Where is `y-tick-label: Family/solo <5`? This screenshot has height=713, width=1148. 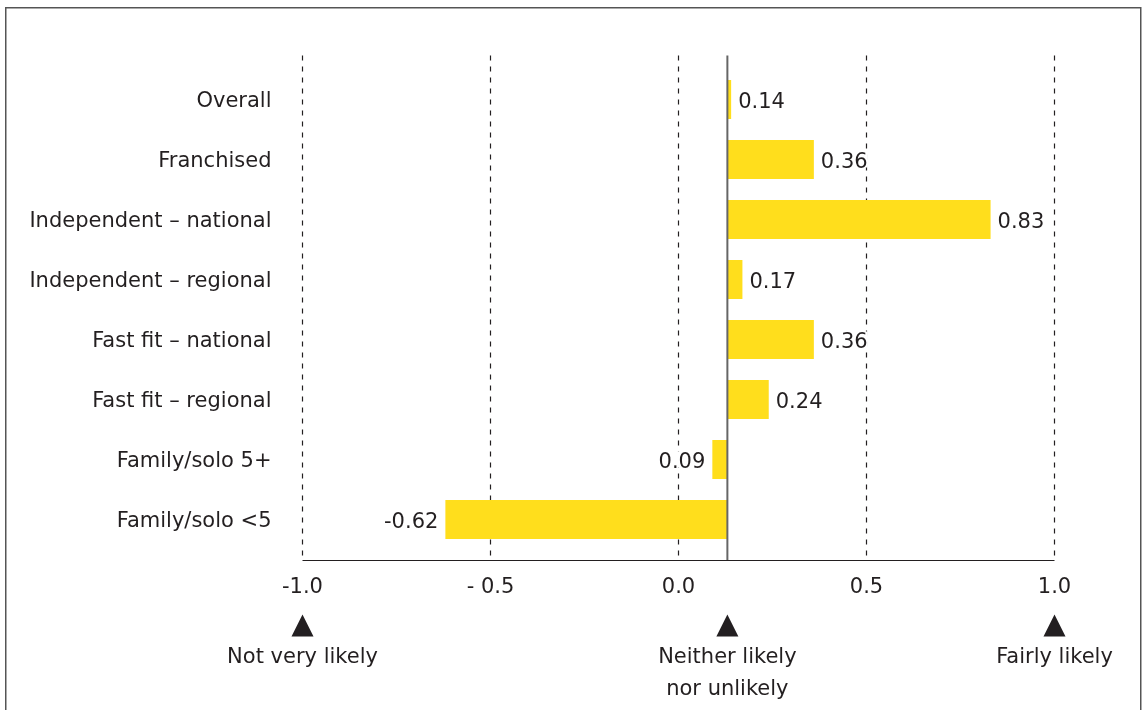
y-tick-label: Family/solo <5 is located at coordinates (194, 519).